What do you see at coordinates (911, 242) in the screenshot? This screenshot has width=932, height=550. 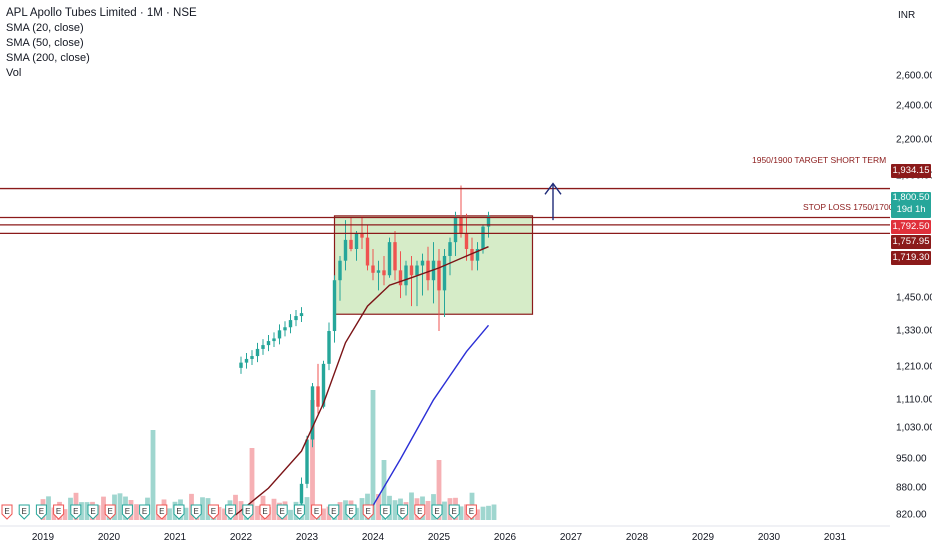 I see `level-2-price-box: 1,757.95` at bounding box center [911, 242].